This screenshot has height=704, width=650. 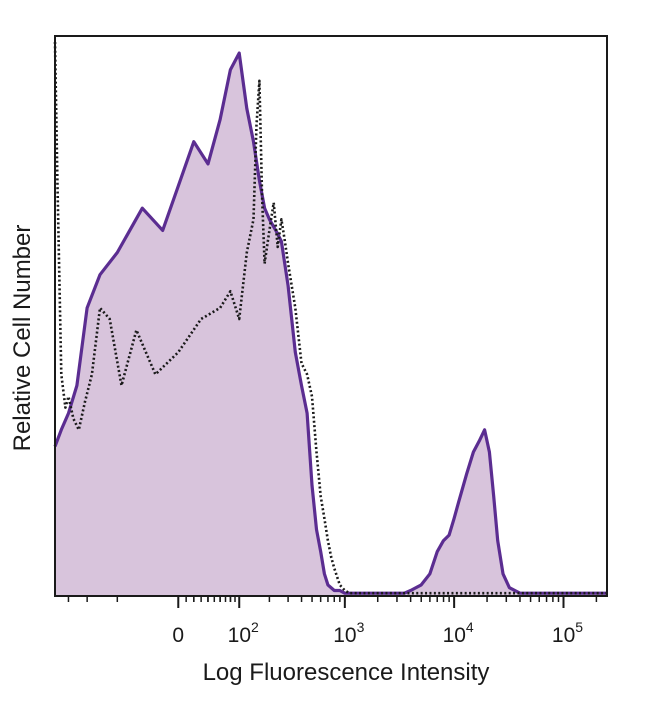 I want to click on x-tick-label-exponent: 5, so click(x=579, y=627).